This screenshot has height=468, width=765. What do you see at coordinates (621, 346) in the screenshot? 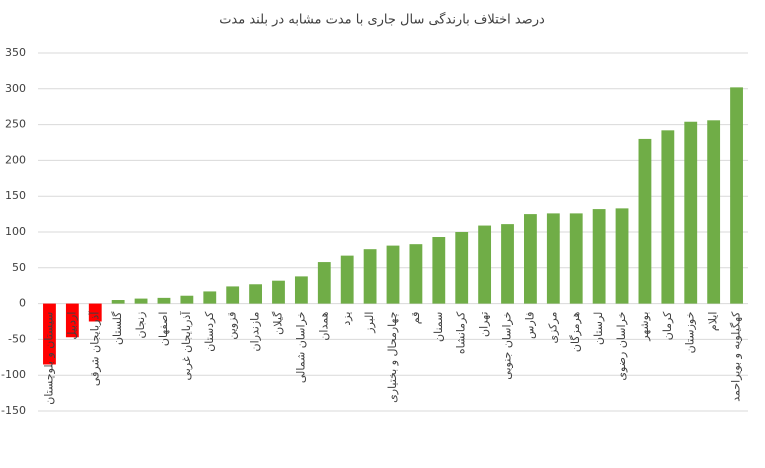
I see `x-tick-label: خراسان رضوی` at bounding box center [621, 346].